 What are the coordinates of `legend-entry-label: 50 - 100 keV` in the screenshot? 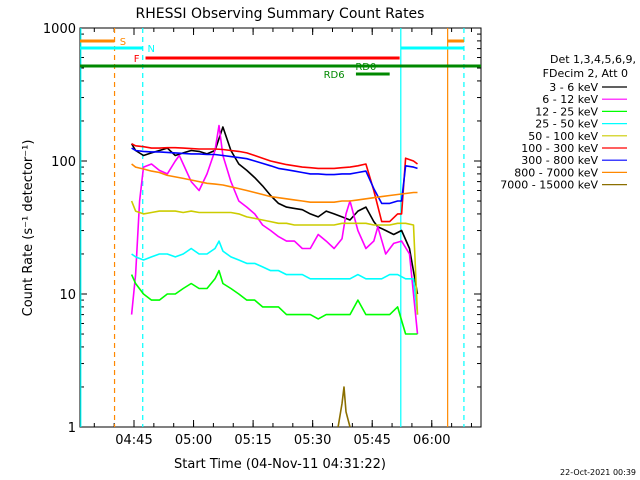 It's located at (563, 136).